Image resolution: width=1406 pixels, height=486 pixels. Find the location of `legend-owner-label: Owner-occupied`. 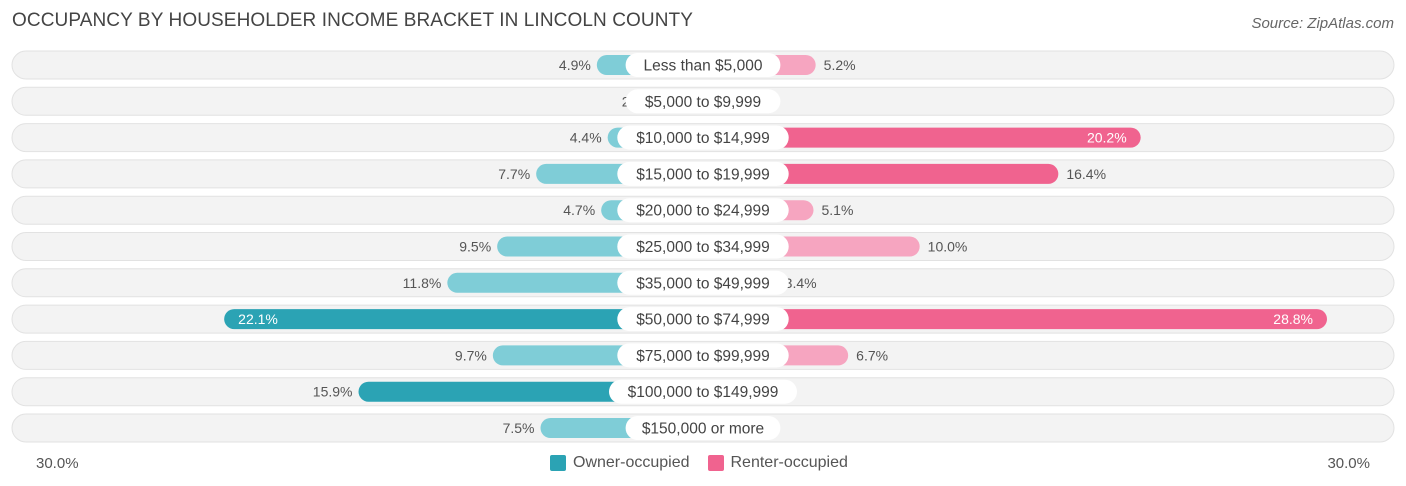

legend-owner-label: Owner-occupied is located at coordinates (631, 462).